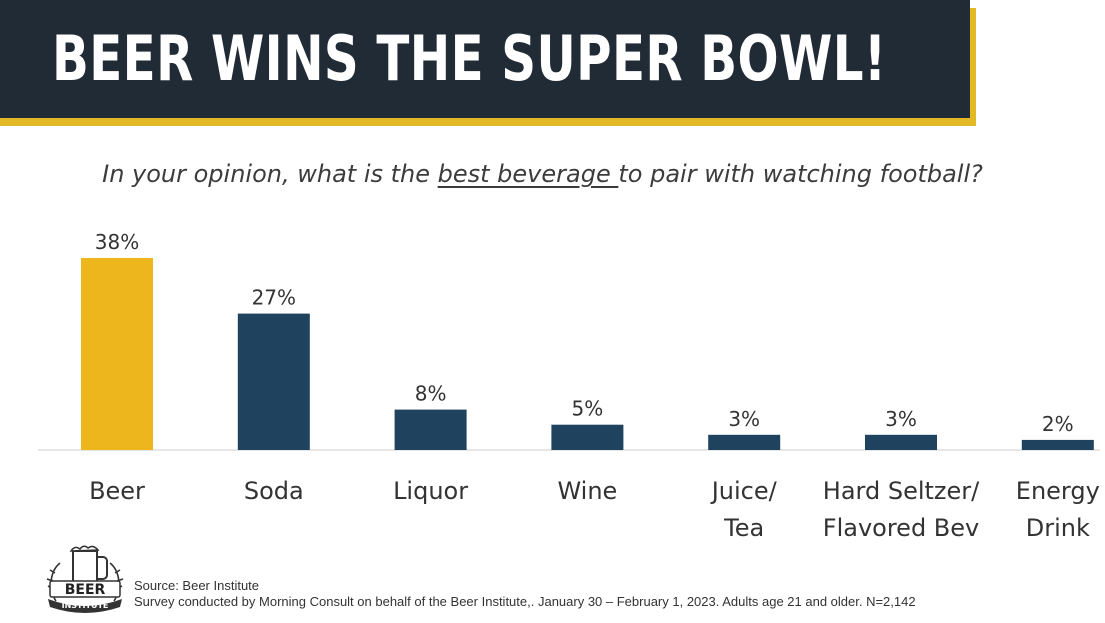 The width and height of the screenshot is (1105, 623). Describe the element at coordinates (469, 58) in the screenshot. I see `page-title: BEER WINS THE SUPER BOWL!` at that location.